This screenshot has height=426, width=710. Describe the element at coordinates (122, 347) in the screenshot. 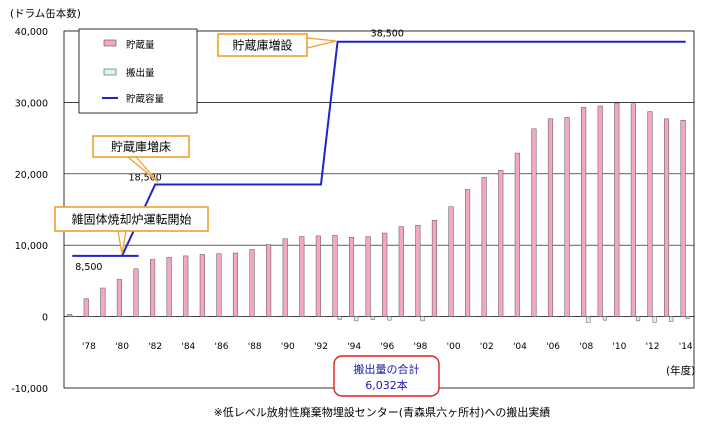

I see `x-tick-label: '80` at that location.